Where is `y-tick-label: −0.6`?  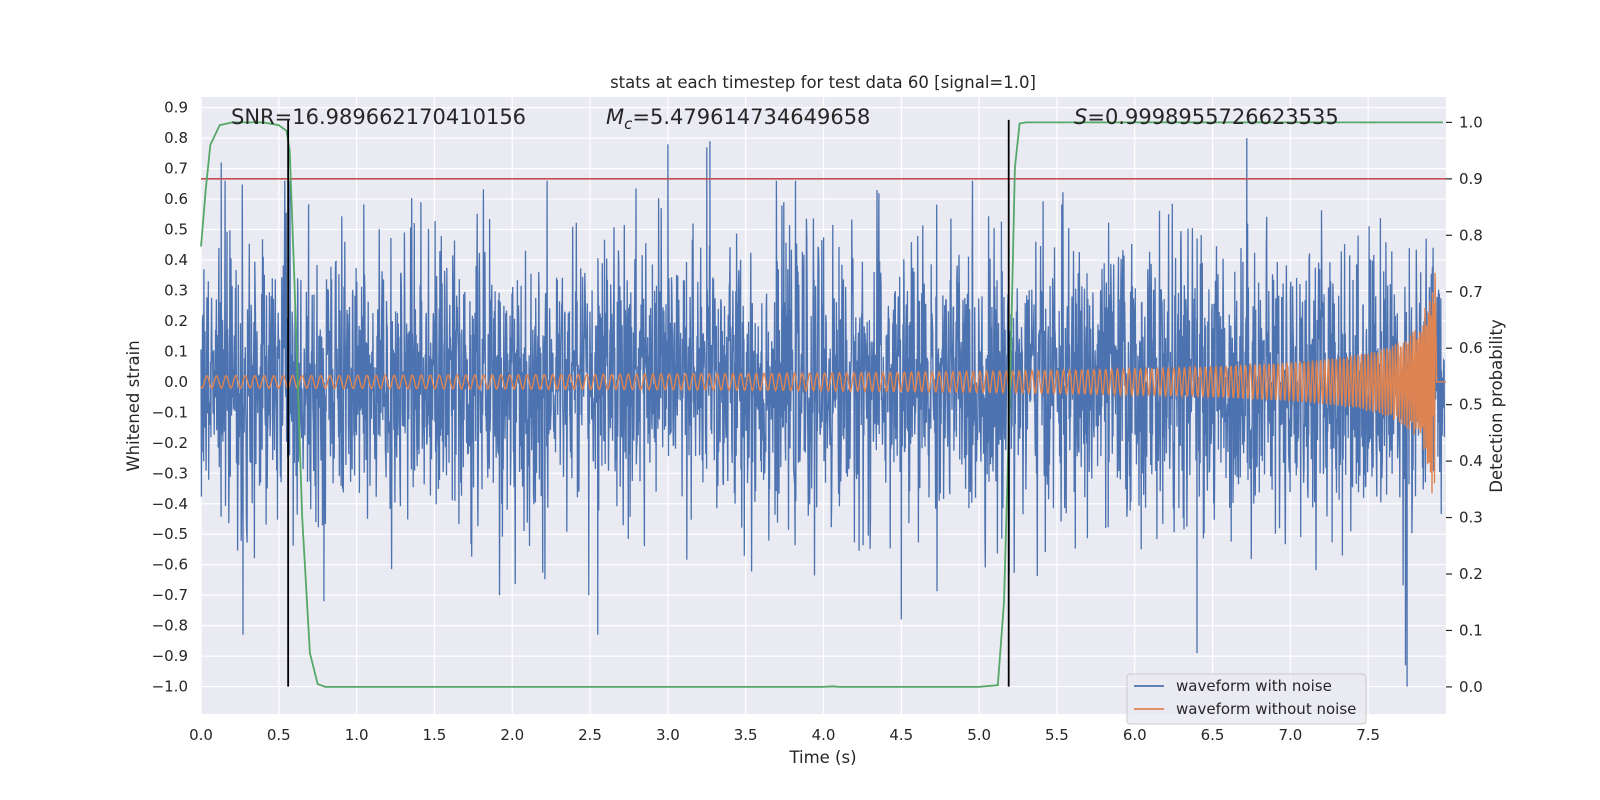 y-tick-label: −0.6 is located at coordinates (170, 565).